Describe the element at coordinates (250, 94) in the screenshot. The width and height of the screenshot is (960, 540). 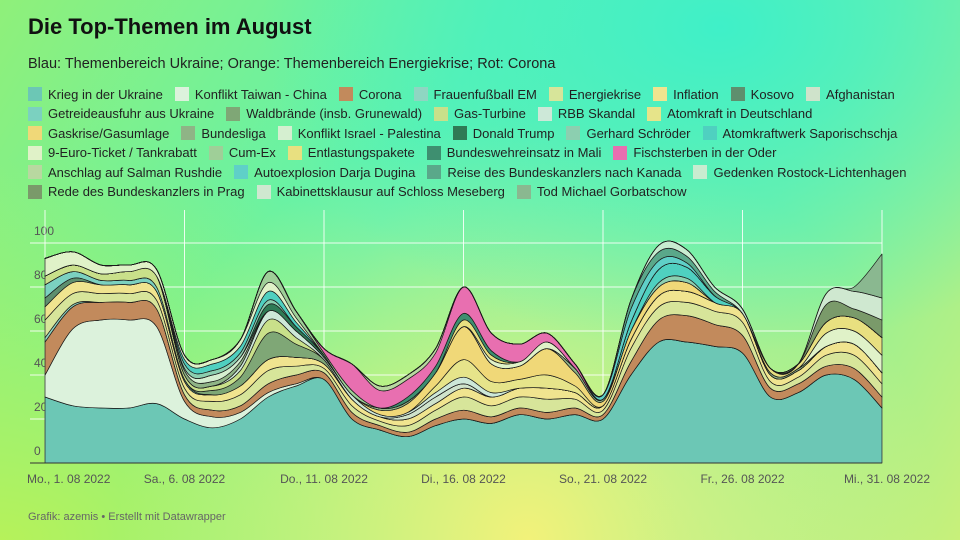
I see `legend-item: Konflikt Taiwan - China` at that location.